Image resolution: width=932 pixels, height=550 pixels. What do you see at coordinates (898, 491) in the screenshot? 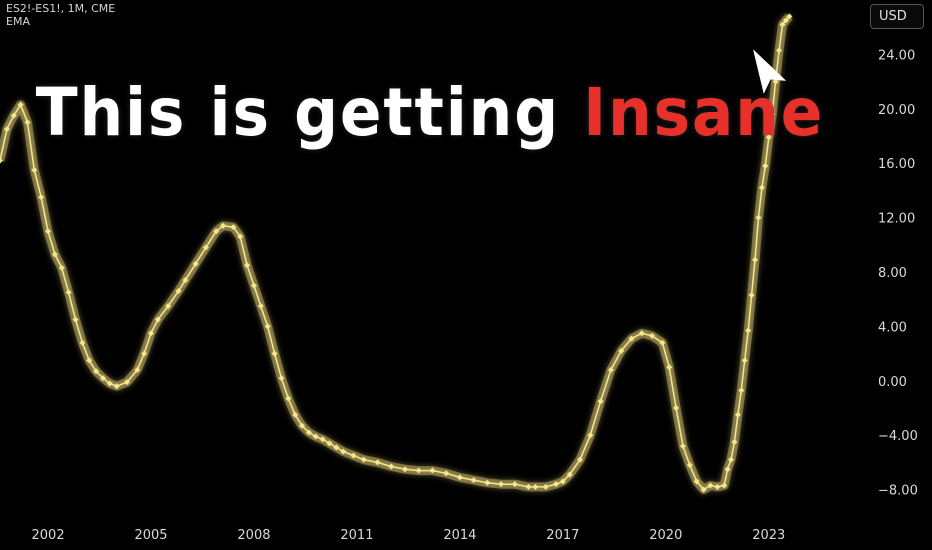
I see `y-tick-label: −8.00` at bounding box center [898, 491].